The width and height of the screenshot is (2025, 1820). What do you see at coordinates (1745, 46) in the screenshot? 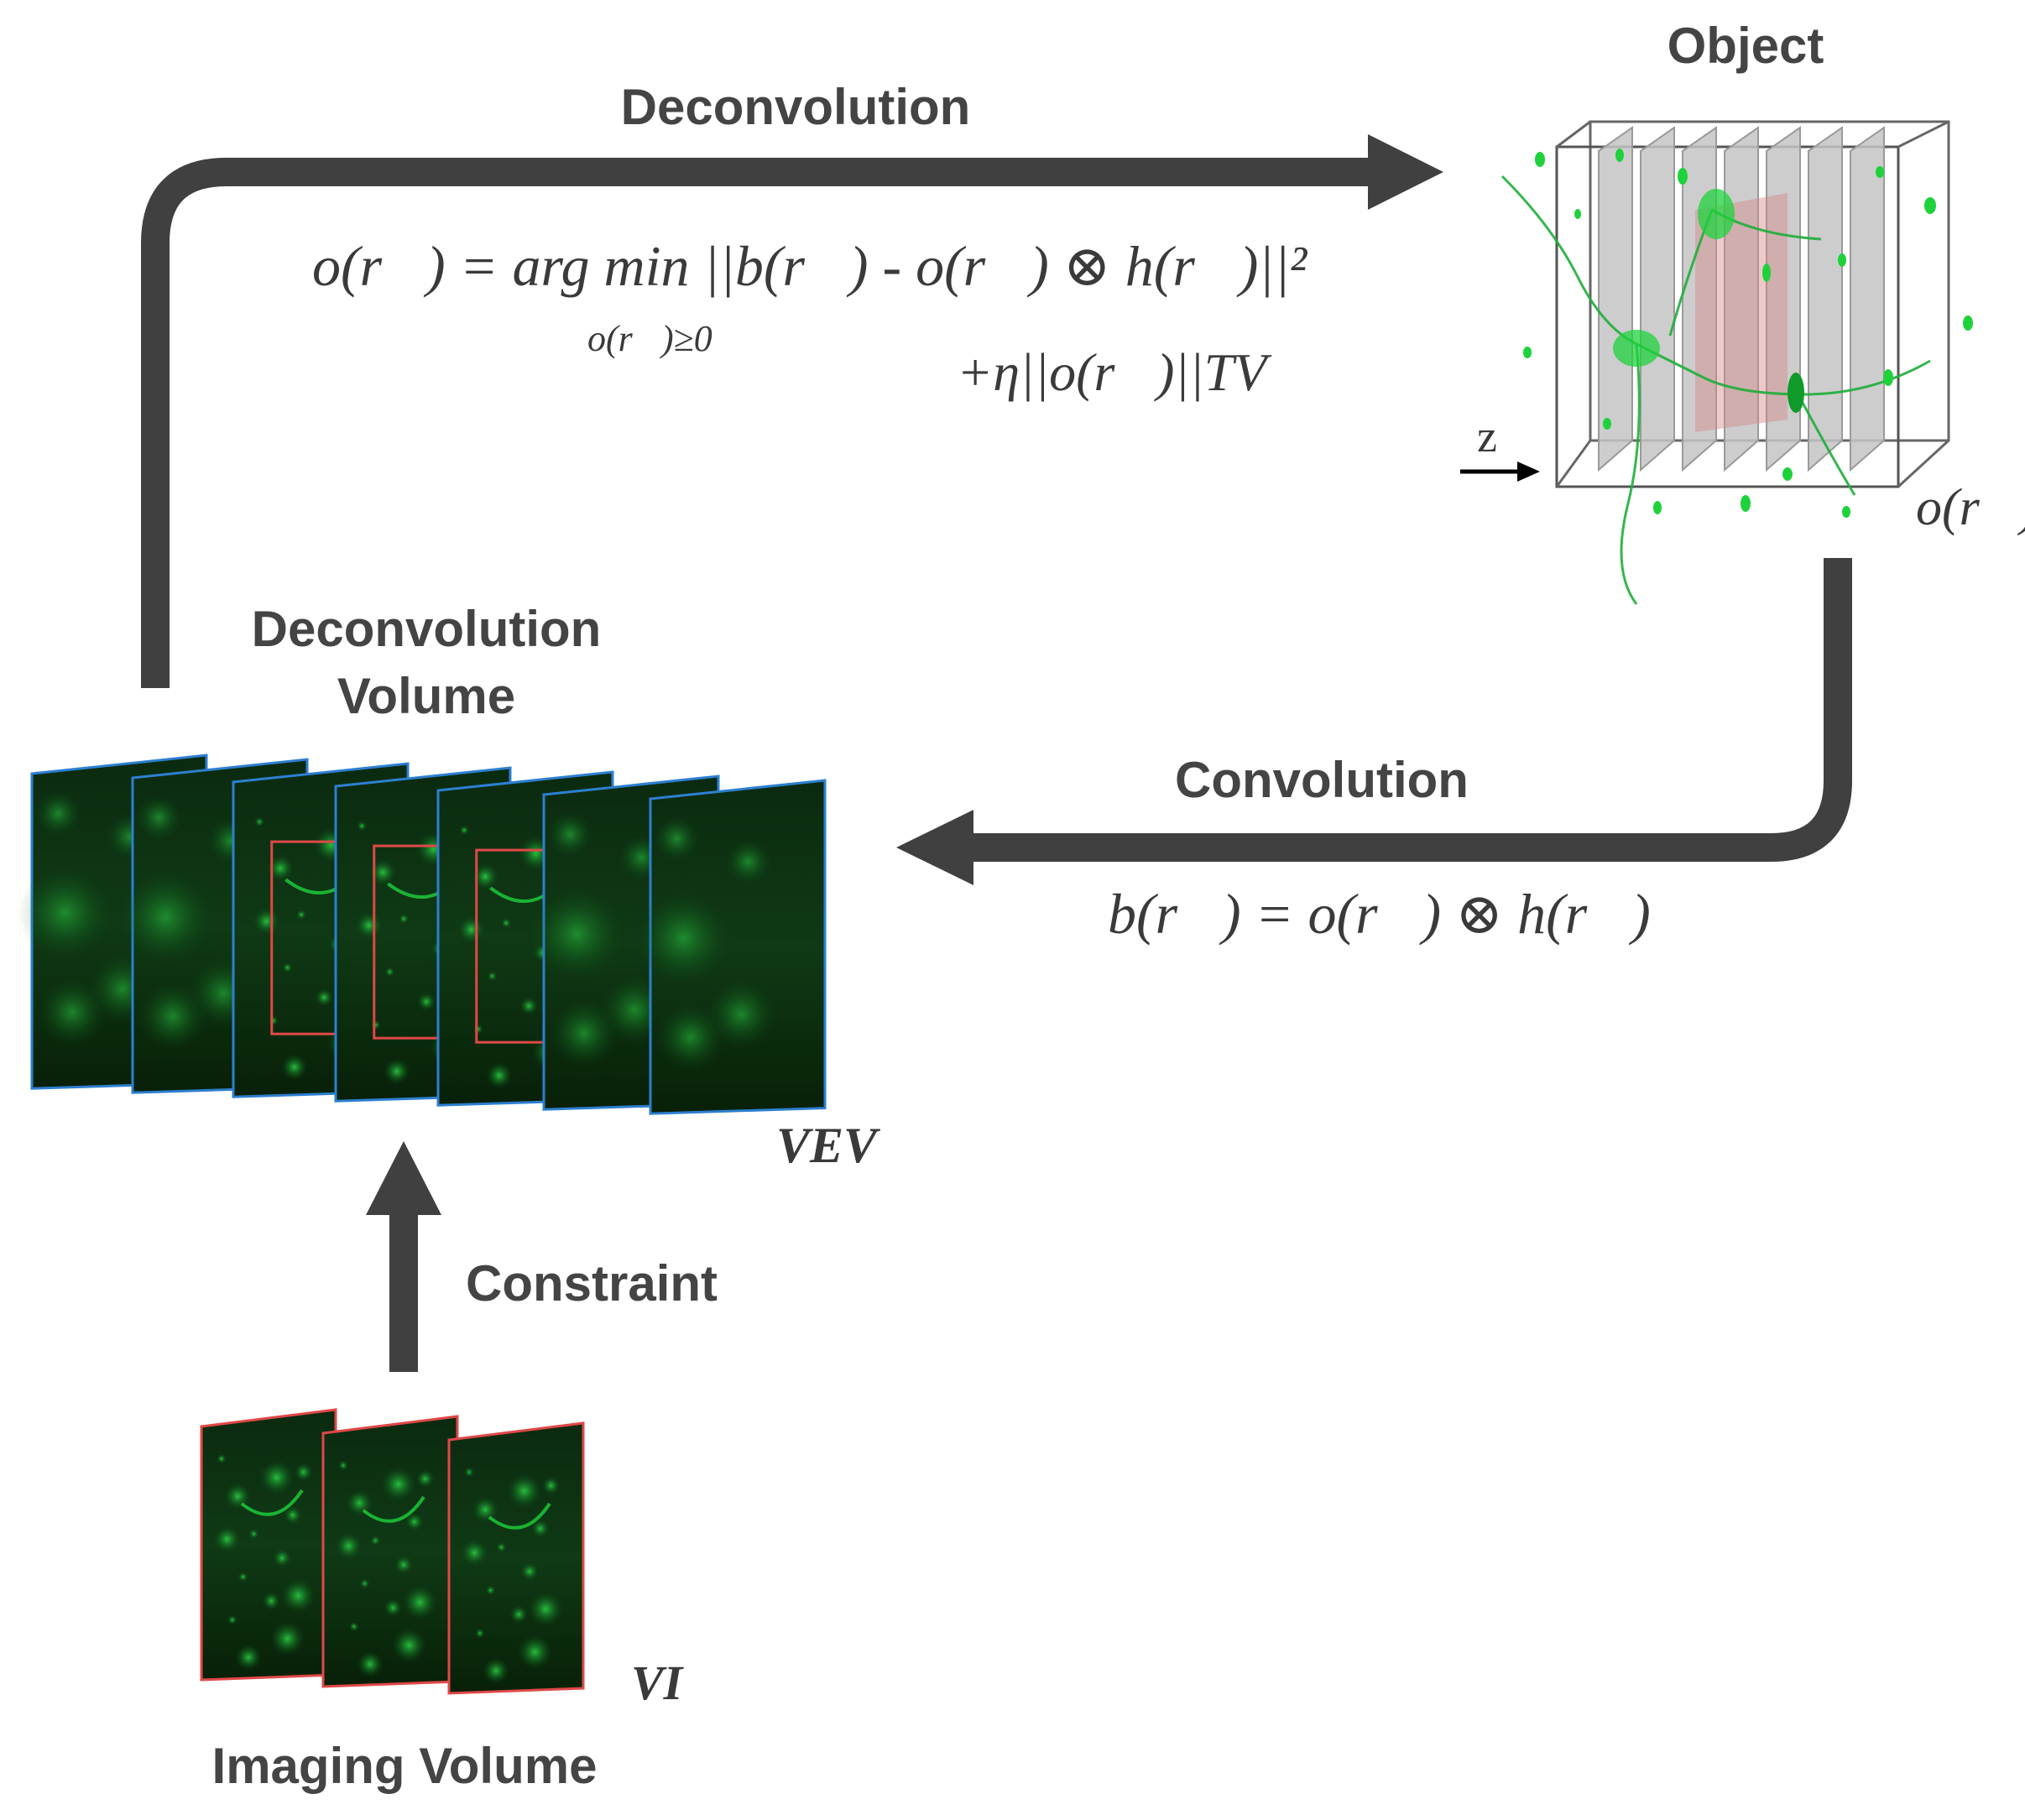
I see `object-label: Object` at bounding box center [1745, 46].